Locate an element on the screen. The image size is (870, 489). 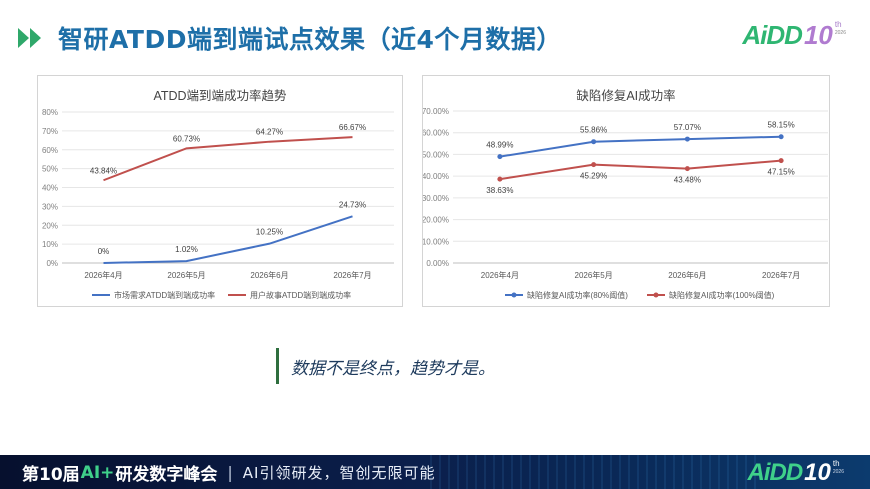
data-label: 10.25% is located at coordinates (269, 232).